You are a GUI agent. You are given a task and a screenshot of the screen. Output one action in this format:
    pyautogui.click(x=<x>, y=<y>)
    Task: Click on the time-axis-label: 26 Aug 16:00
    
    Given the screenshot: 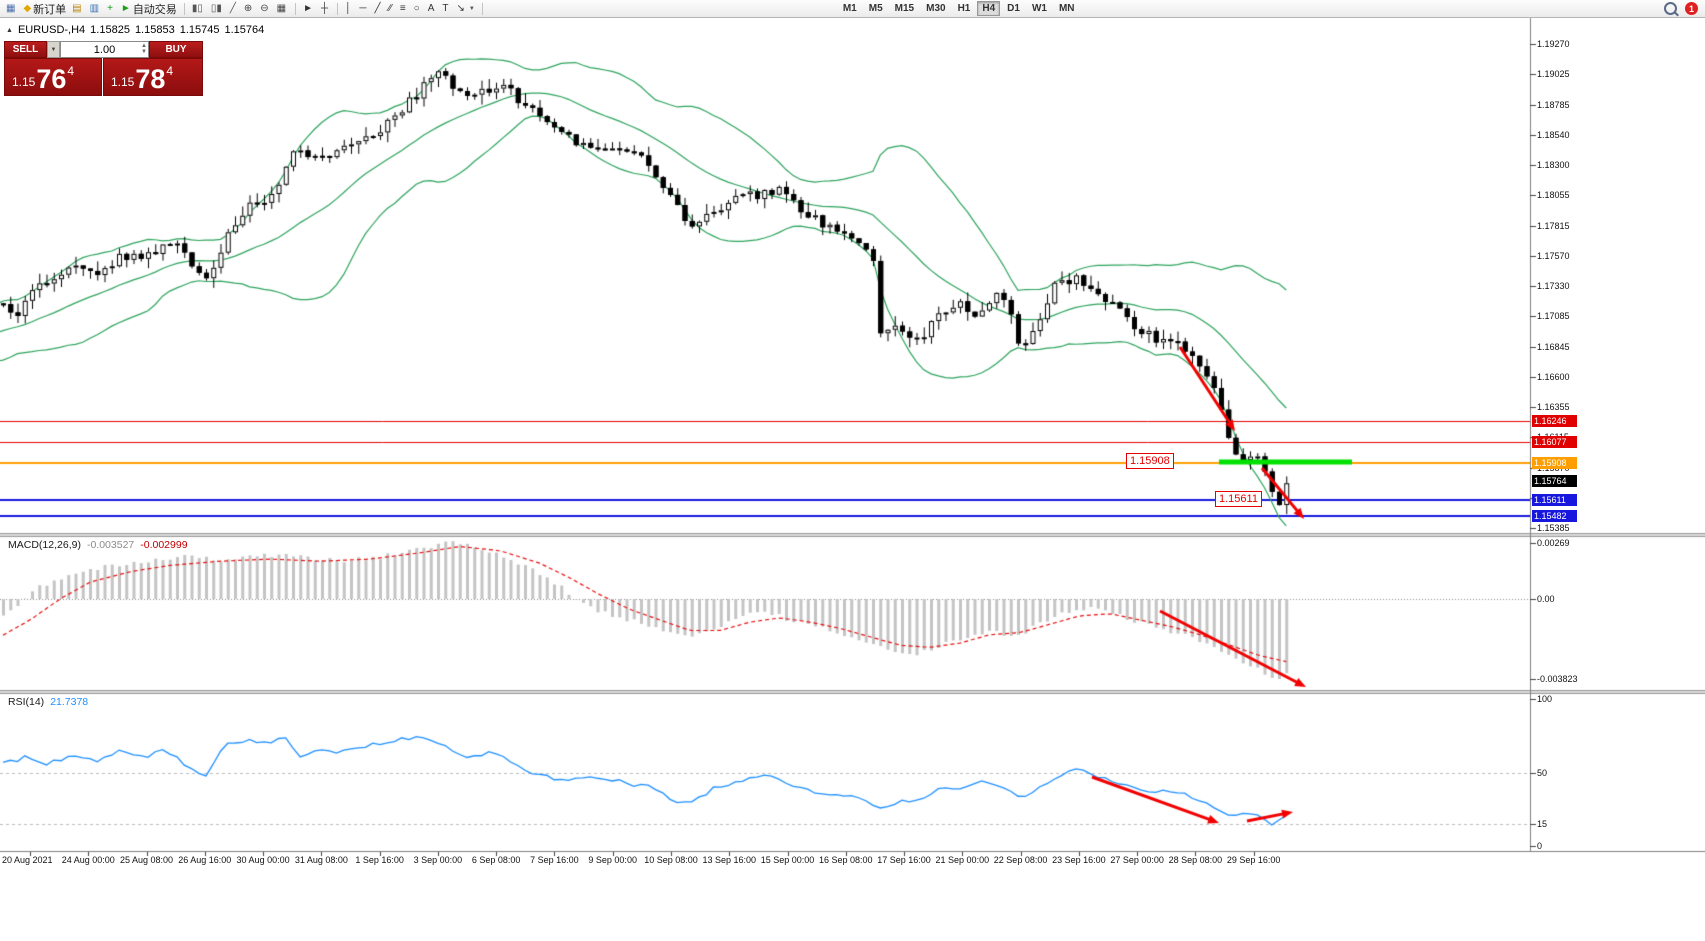 What is the action you would take?
    pyautogui.click(x=205, y=860)
    